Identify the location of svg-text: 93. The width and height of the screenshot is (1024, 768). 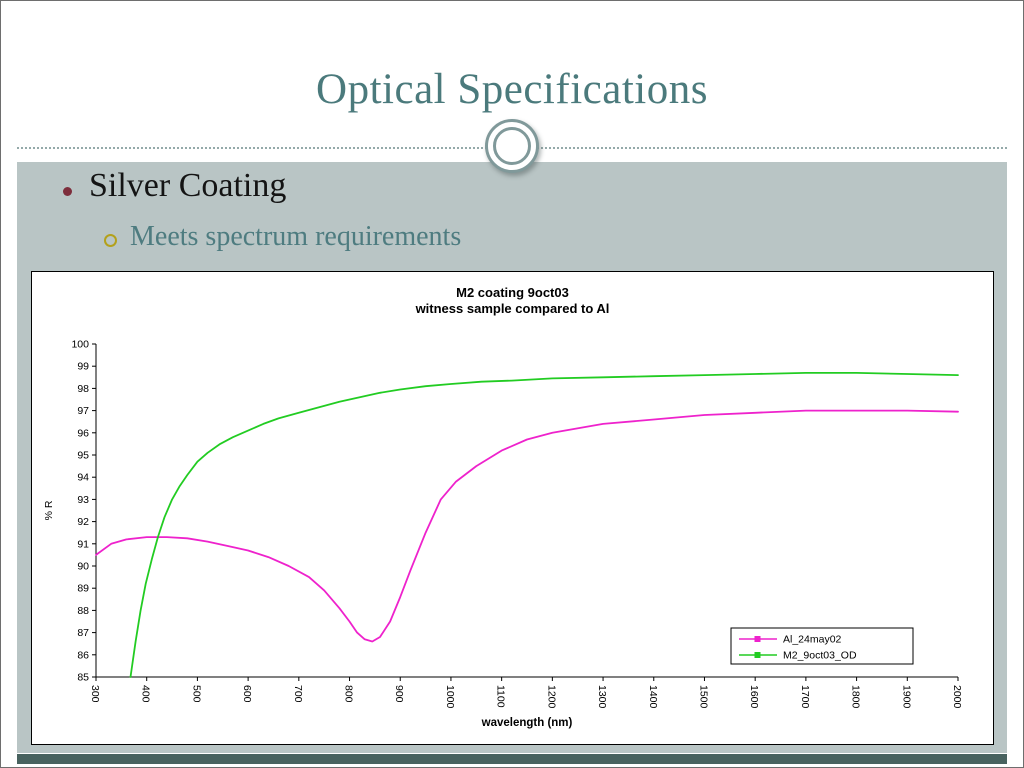
(83, 500).